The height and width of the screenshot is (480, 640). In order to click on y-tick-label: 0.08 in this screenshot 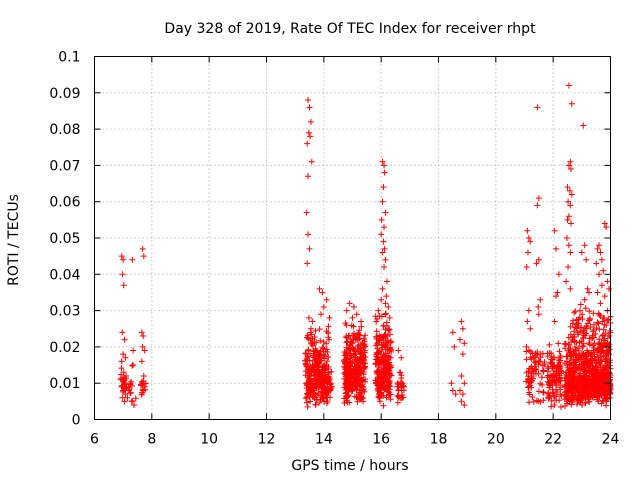, I will do `click(64, 130)`.